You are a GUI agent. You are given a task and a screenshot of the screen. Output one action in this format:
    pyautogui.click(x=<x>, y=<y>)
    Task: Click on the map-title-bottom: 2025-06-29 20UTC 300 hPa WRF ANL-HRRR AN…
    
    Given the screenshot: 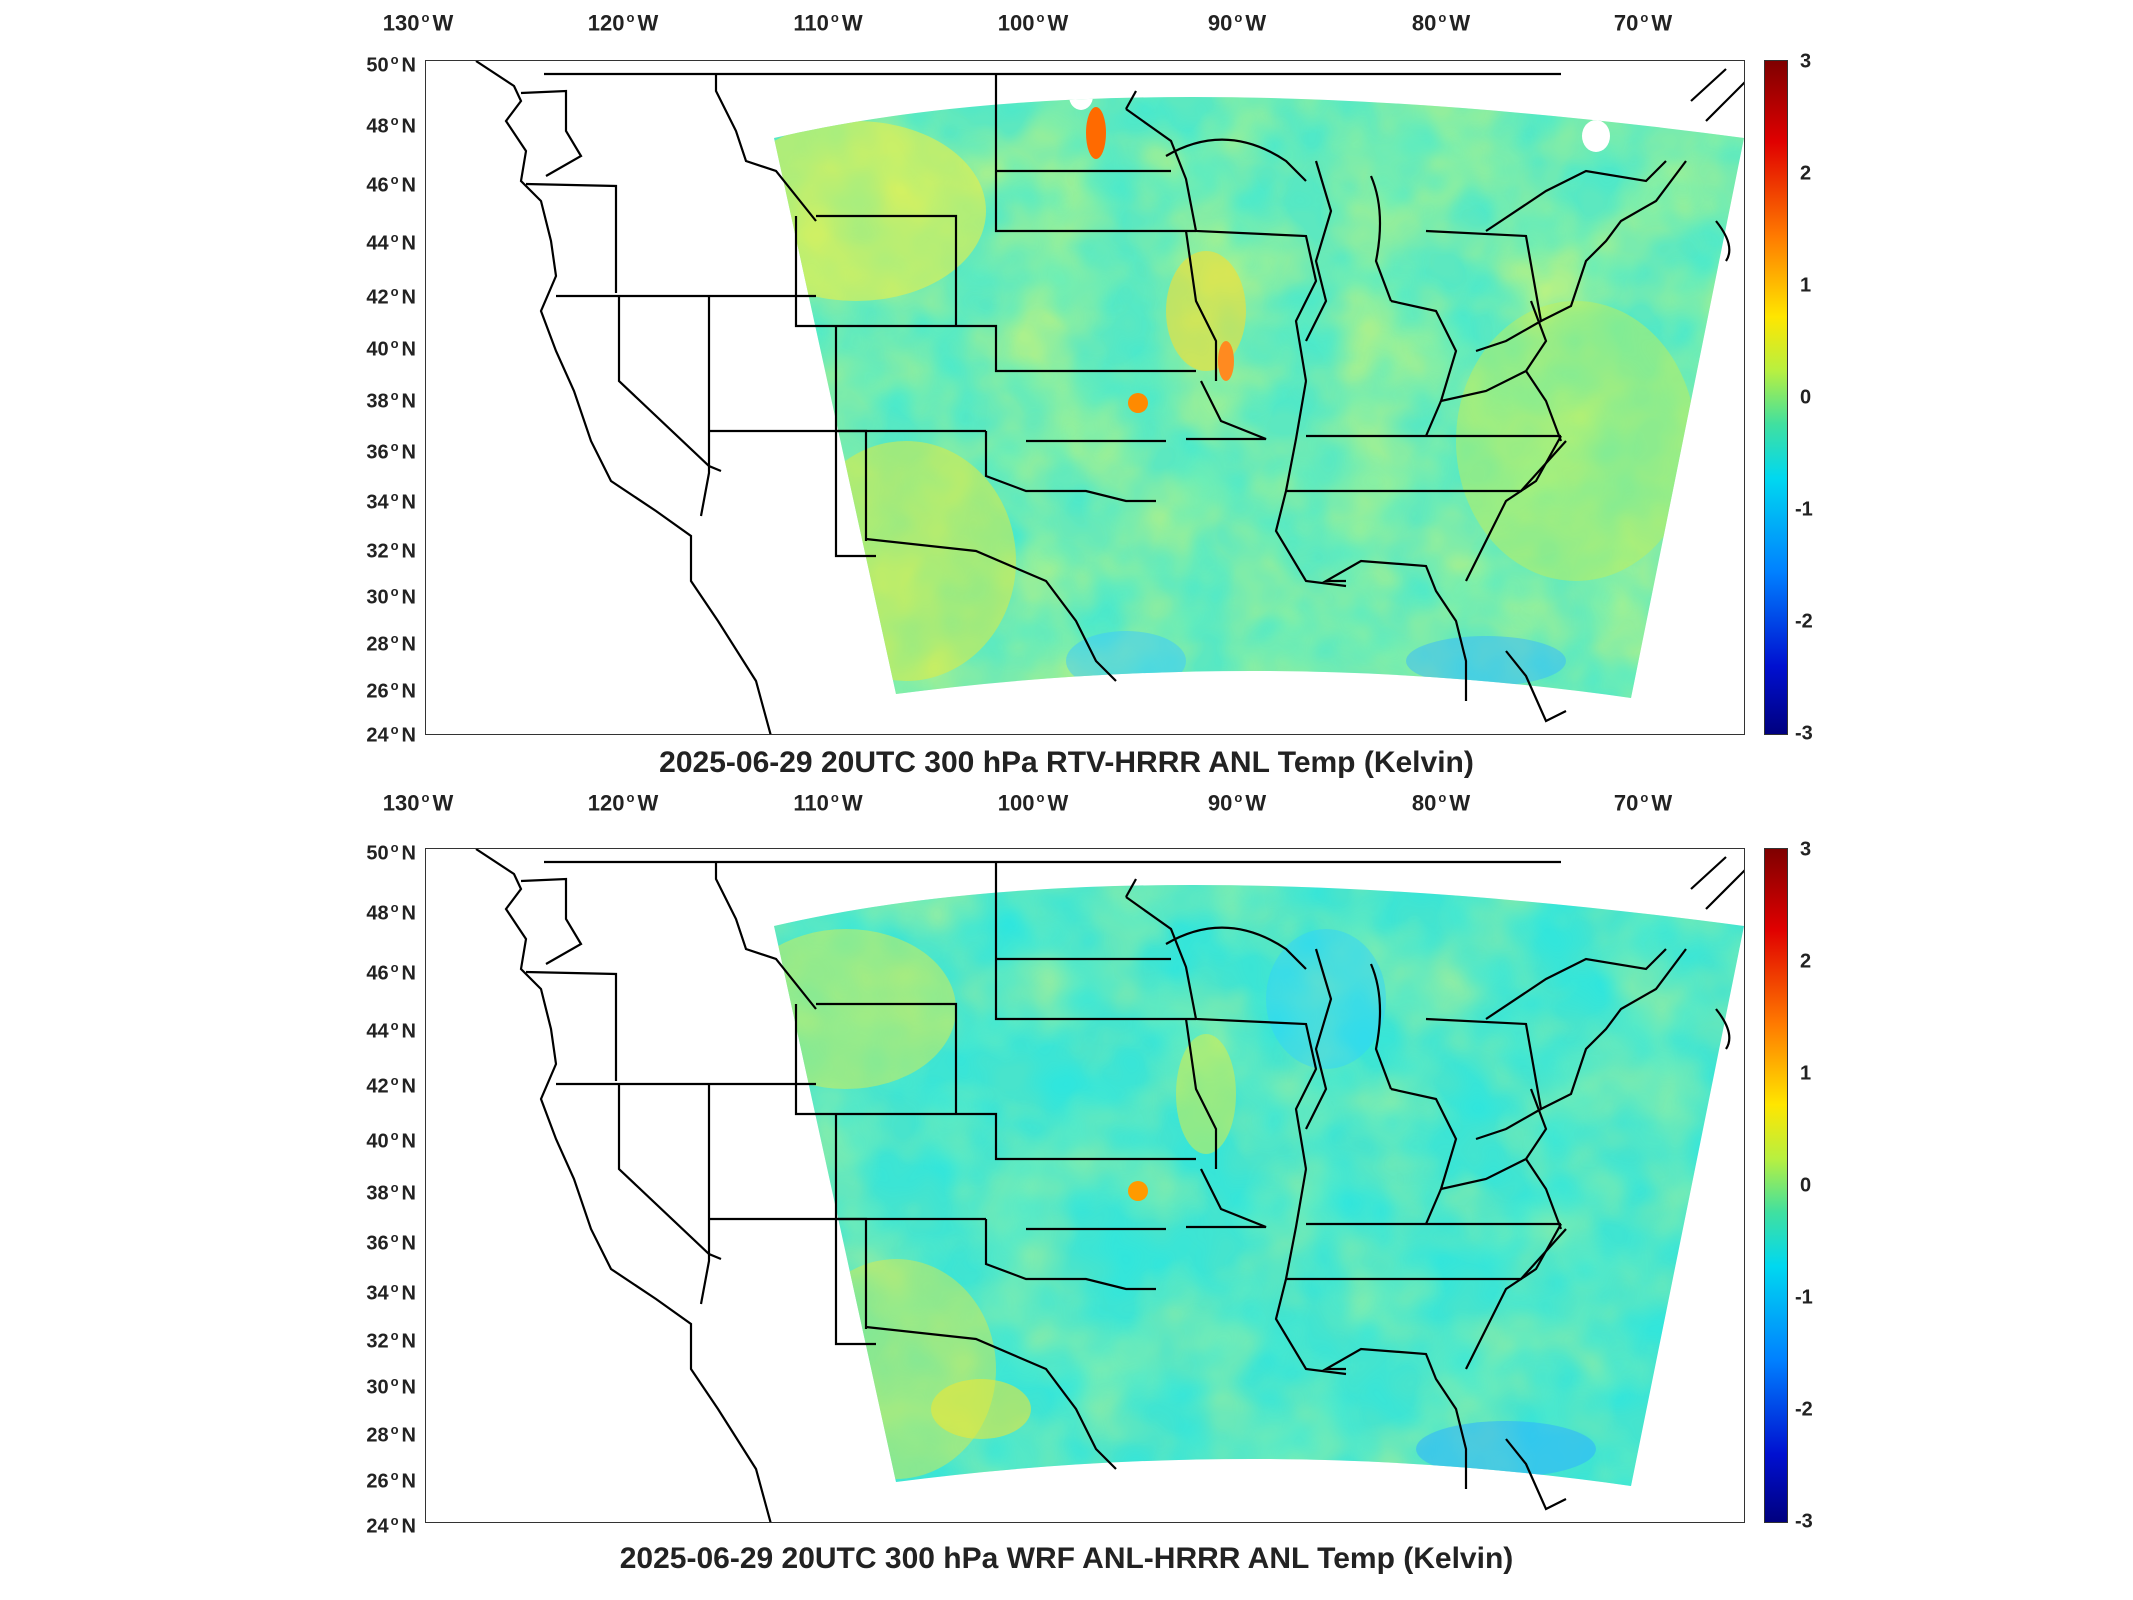 What is the action you would take?
    pyautogui.click(x=1066, y=1558)
    